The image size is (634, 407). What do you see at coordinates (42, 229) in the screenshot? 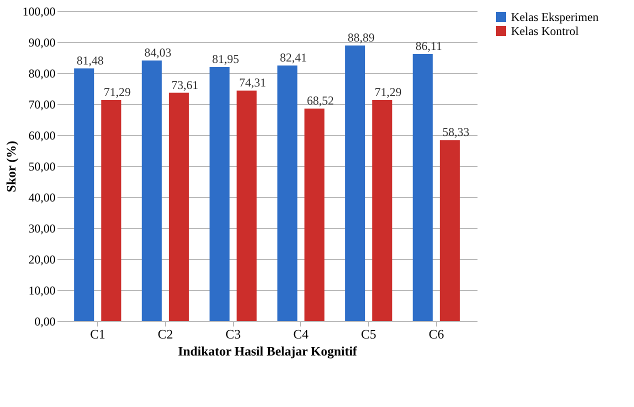
I see `y-tick-label: 30,00` at bounding box center [42, 229].